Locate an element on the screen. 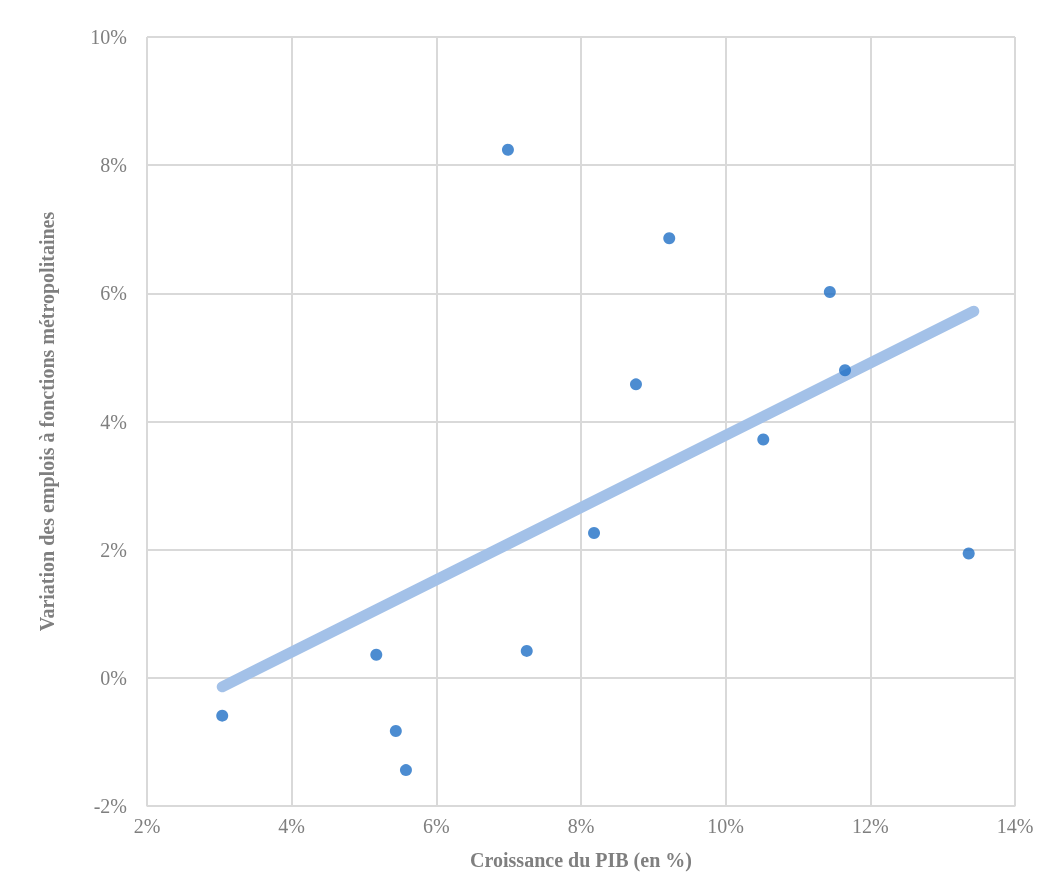 The height and width of the screenshot is (886, 1064). y-tick-label: 8% is located at coordinates (113, 165).